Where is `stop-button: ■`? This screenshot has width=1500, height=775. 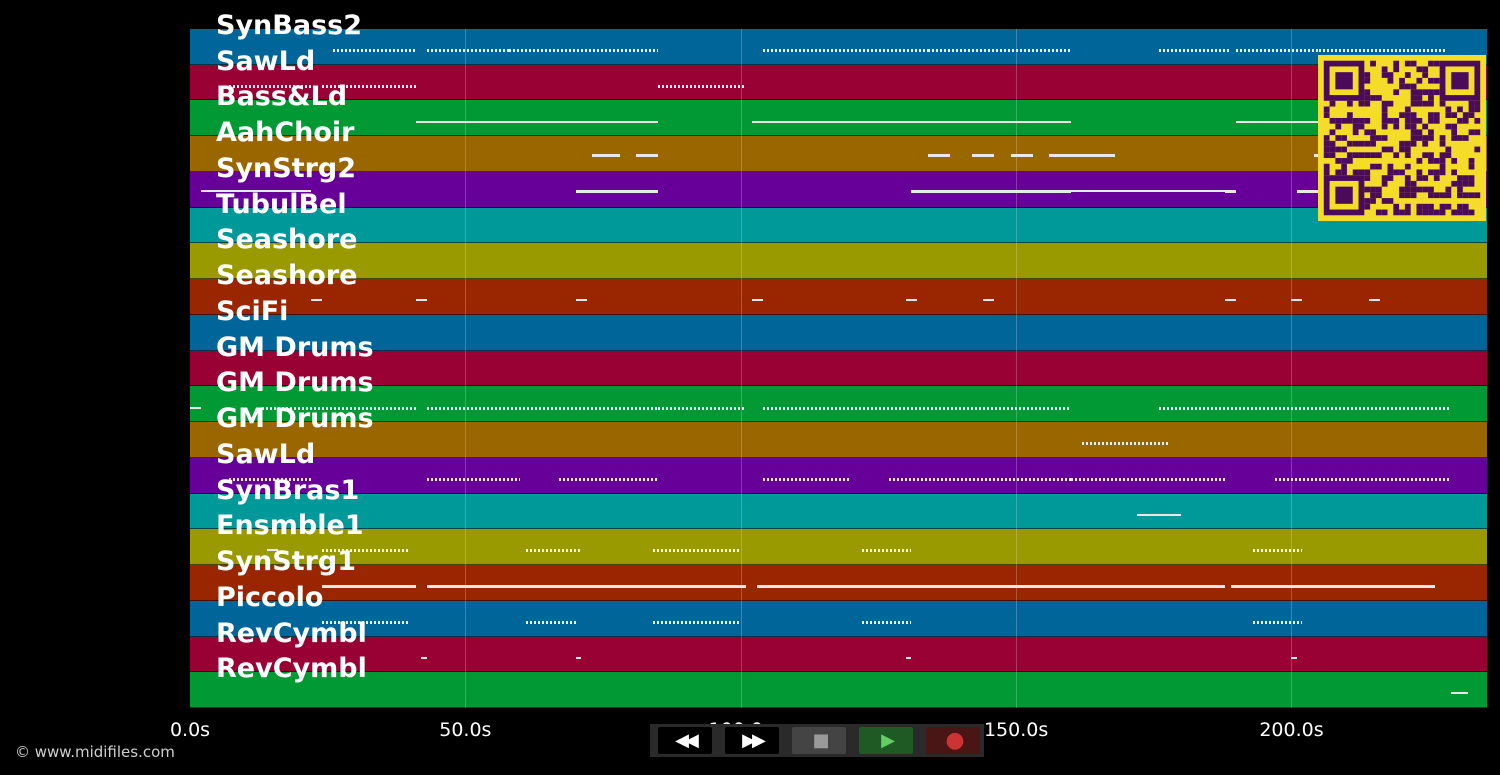
stop-button: ■ is located at coordinates (819, 740).